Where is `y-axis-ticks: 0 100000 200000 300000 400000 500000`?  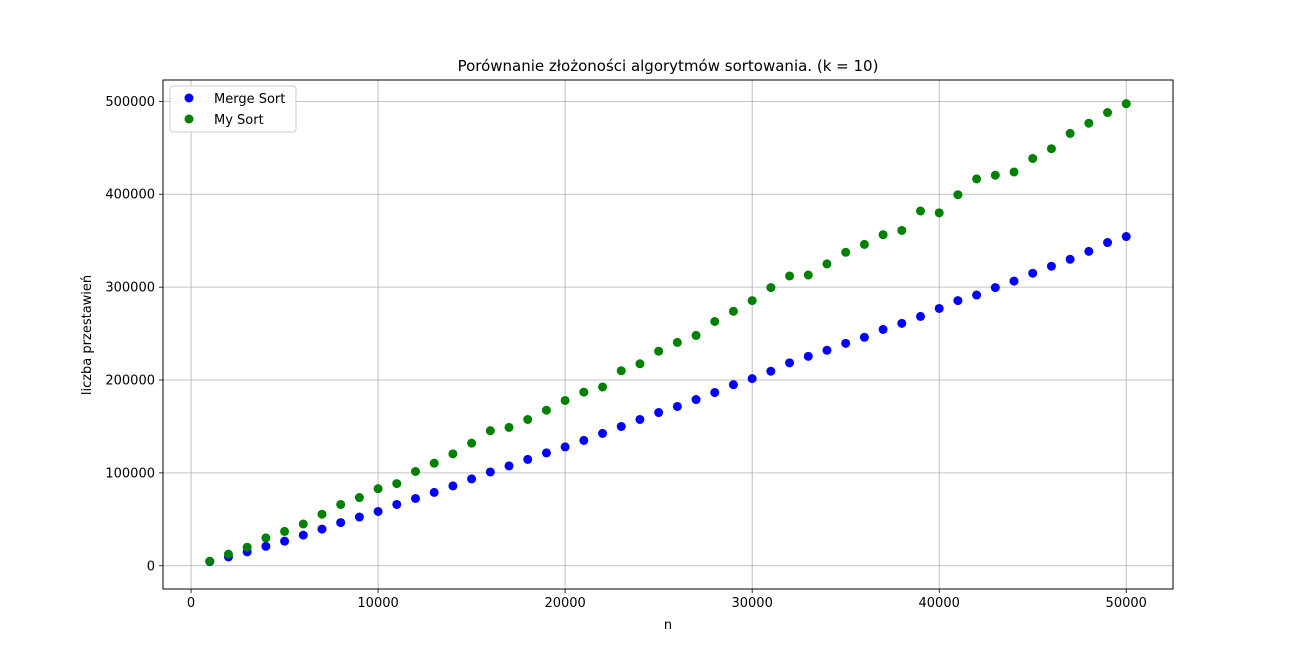
y-axis-ticks: 0 100000 200000 300000 400000 500000 is located at coordinates (134, 334).